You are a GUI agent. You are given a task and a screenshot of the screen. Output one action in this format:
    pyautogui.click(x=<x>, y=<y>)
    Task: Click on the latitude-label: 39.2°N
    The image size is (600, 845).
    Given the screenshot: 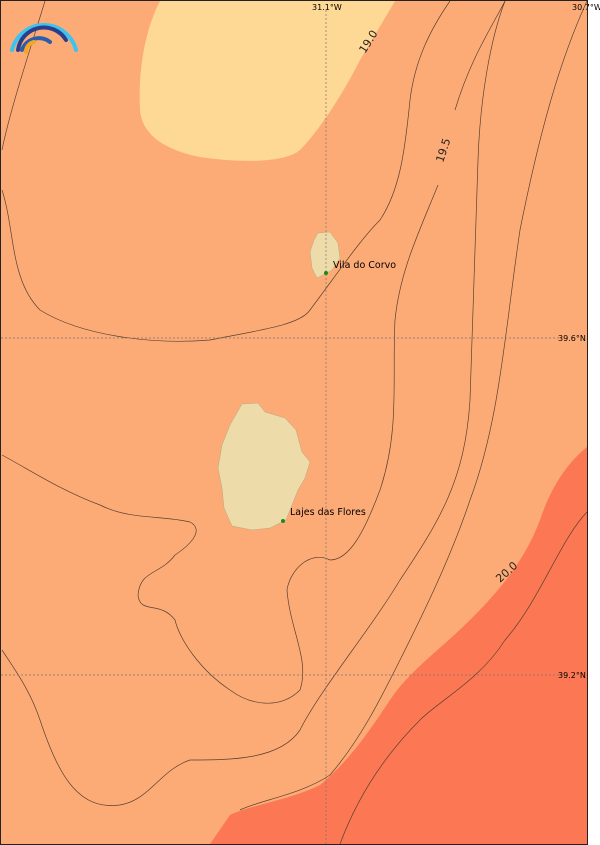 What is the action you would take?
    pyautogui.click(x=572, y=675)
    